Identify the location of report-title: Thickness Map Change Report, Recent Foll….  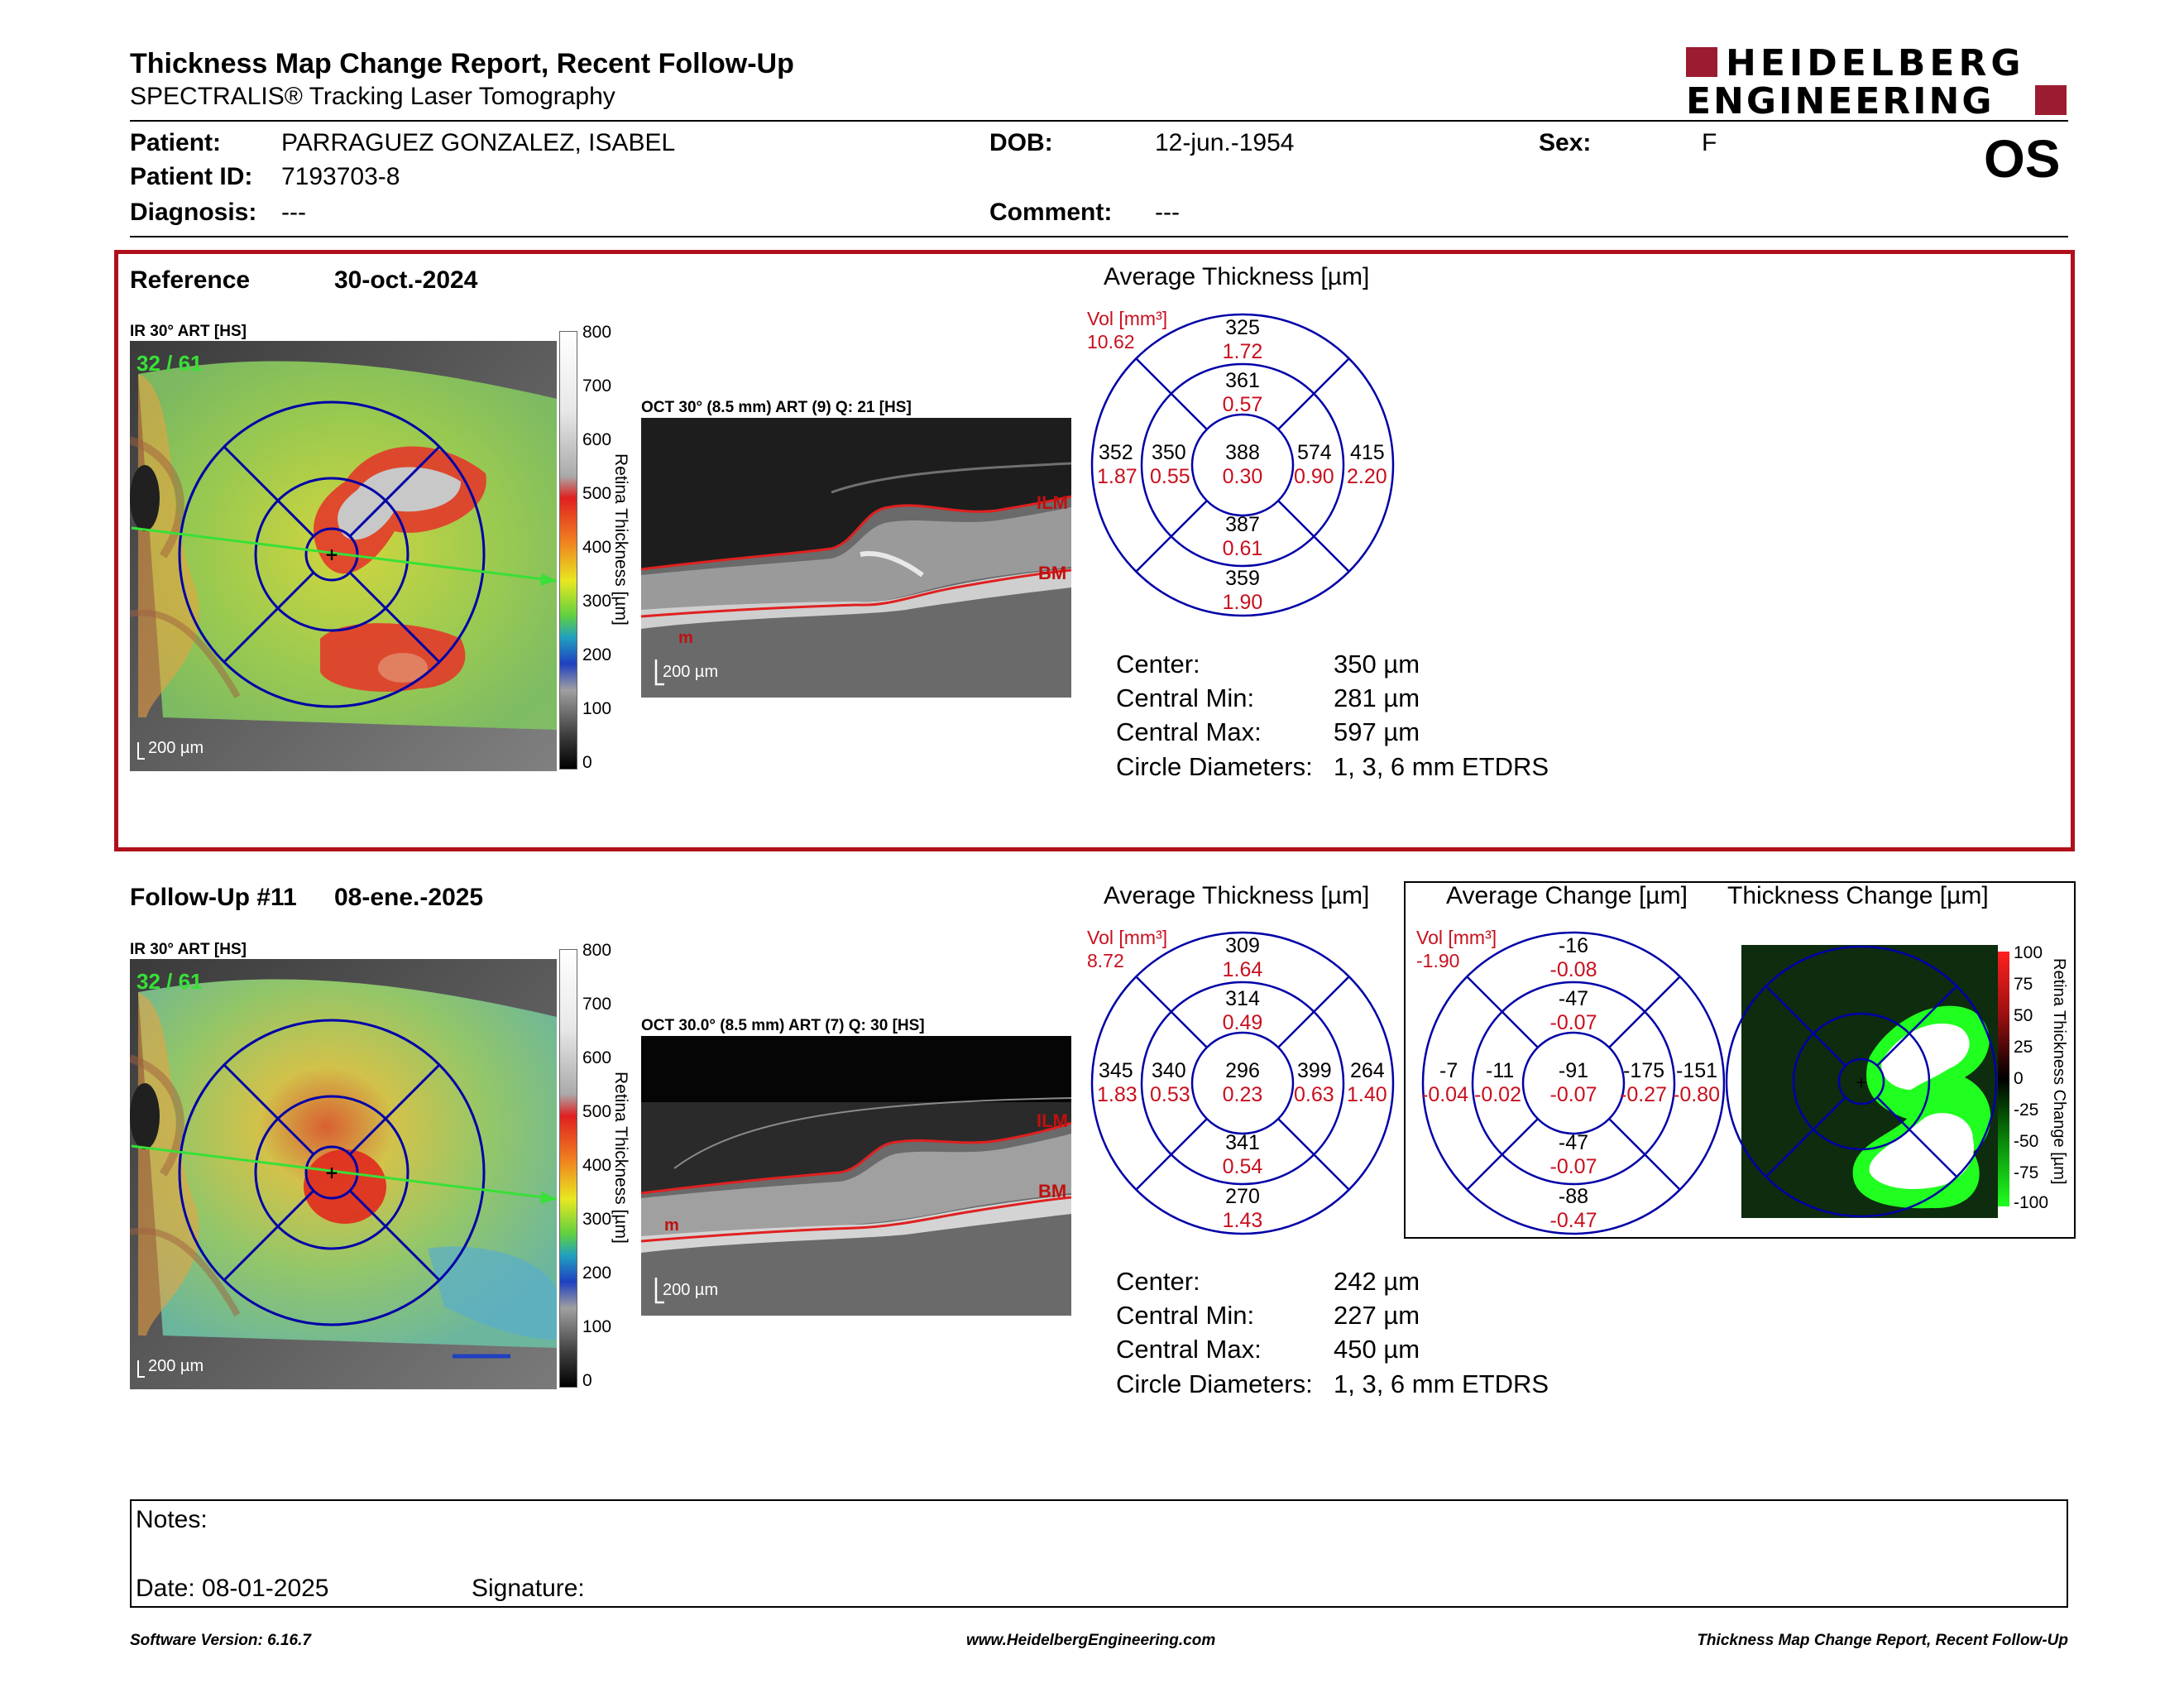
(462, 63).